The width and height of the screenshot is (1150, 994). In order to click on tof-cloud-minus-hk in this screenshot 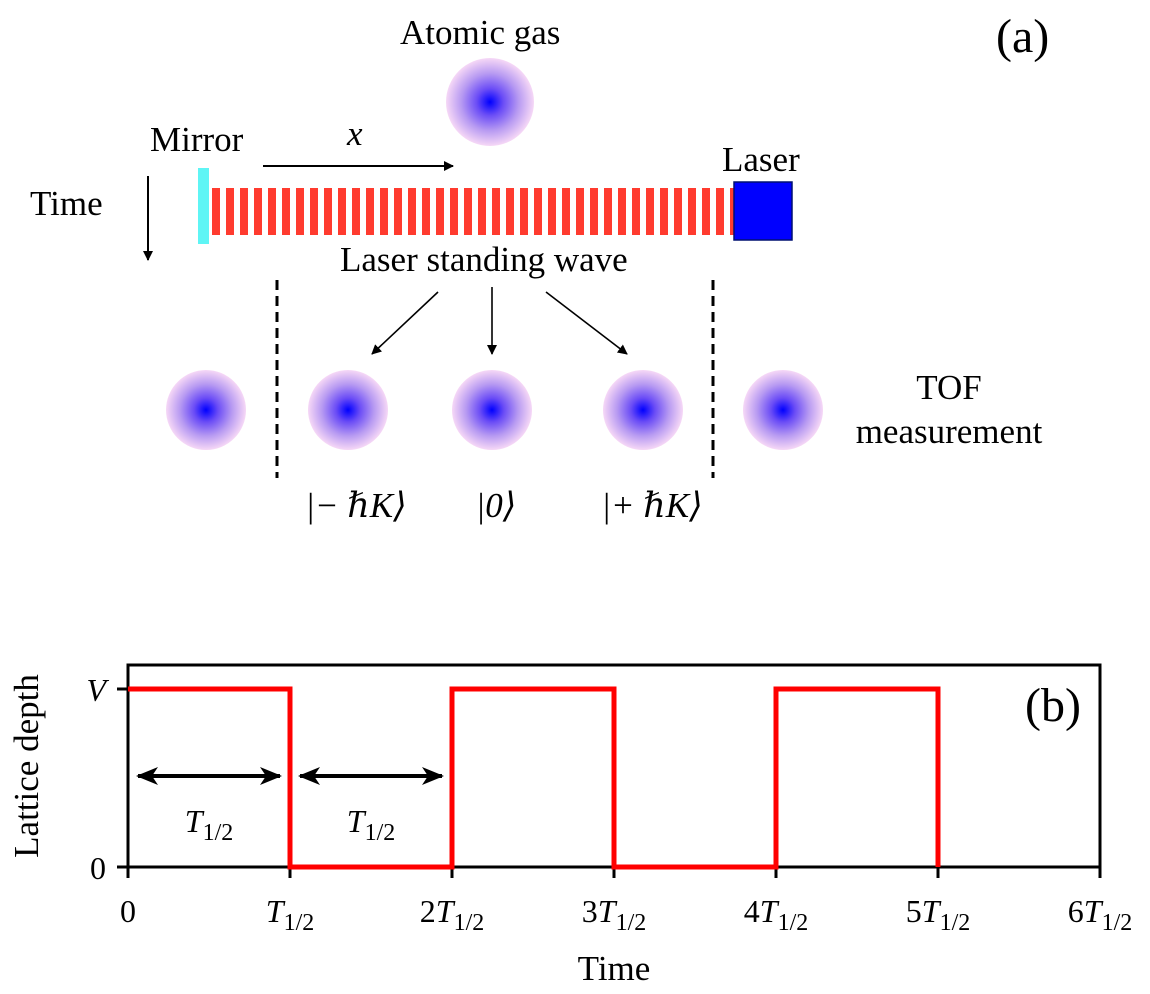, I will do `click(348, 410)`.